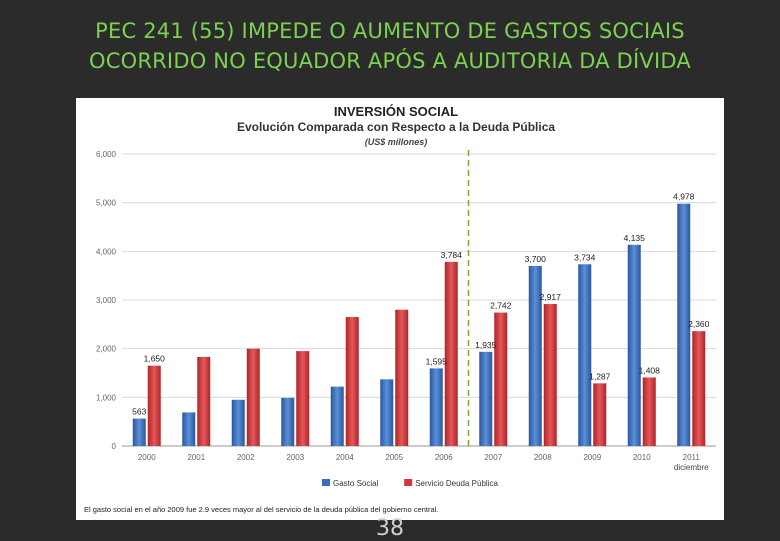 The height and width of the screenshot is (541, 780). Describe the element at coordinates (345, 457) in the screenshot. I see `x-tick-label: 2004` at that location.